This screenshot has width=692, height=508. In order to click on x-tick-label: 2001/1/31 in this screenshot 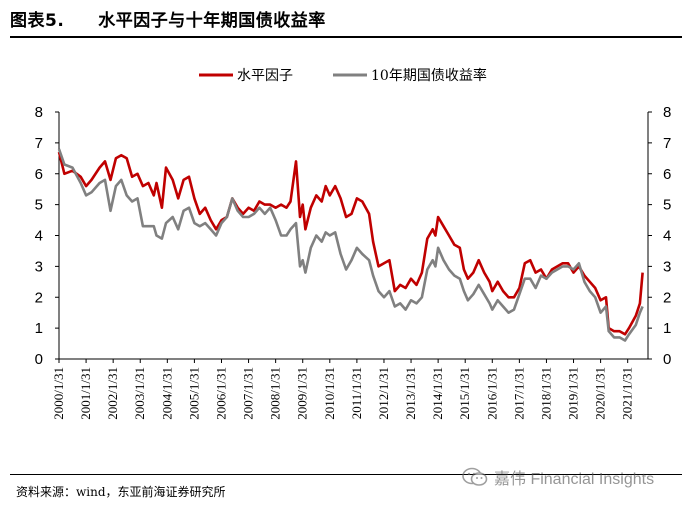, I will do `click(85, 393)`.